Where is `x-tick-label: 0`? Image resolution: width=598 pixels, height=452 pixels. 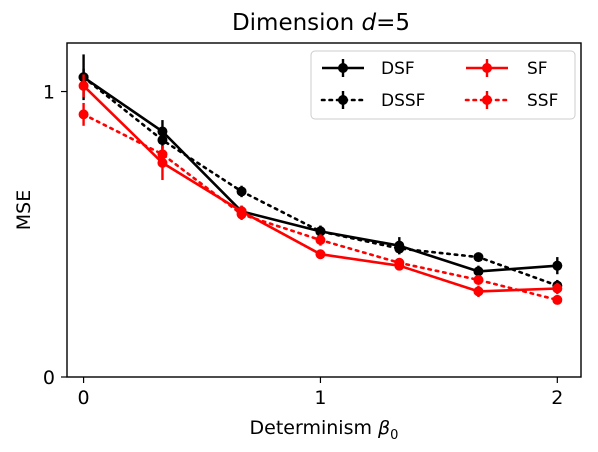 x-tick-label: 0 is located at coordinates (84, 398).